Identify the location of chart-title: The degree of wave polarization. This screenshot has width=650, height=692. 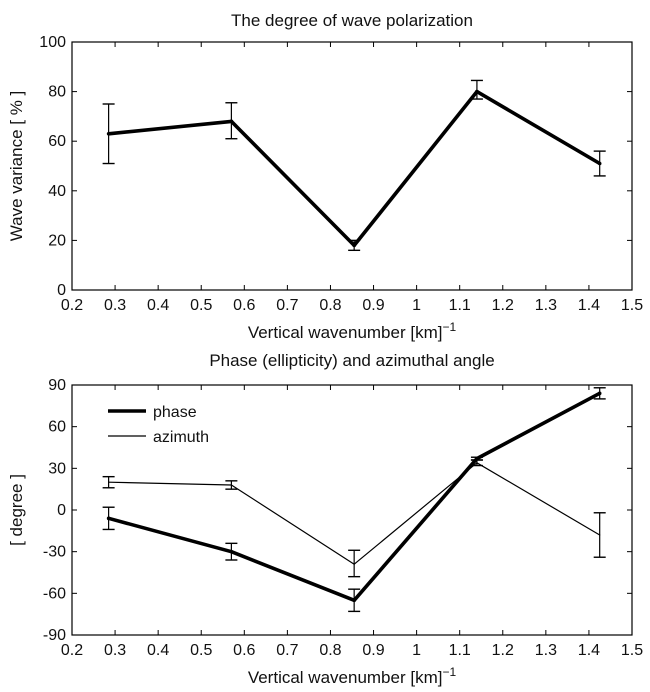
(352, 20).